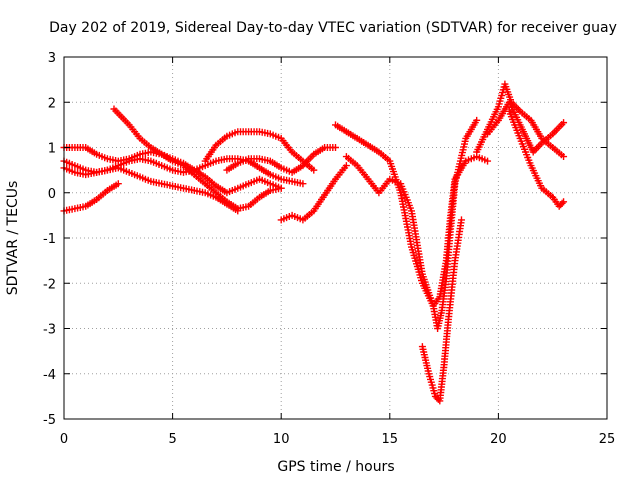 The width and height of the screenshot is (640, 480). Describe the element at coordinates (281, 439) in the screenshot. I see `x-tick-label: 10` at that location.